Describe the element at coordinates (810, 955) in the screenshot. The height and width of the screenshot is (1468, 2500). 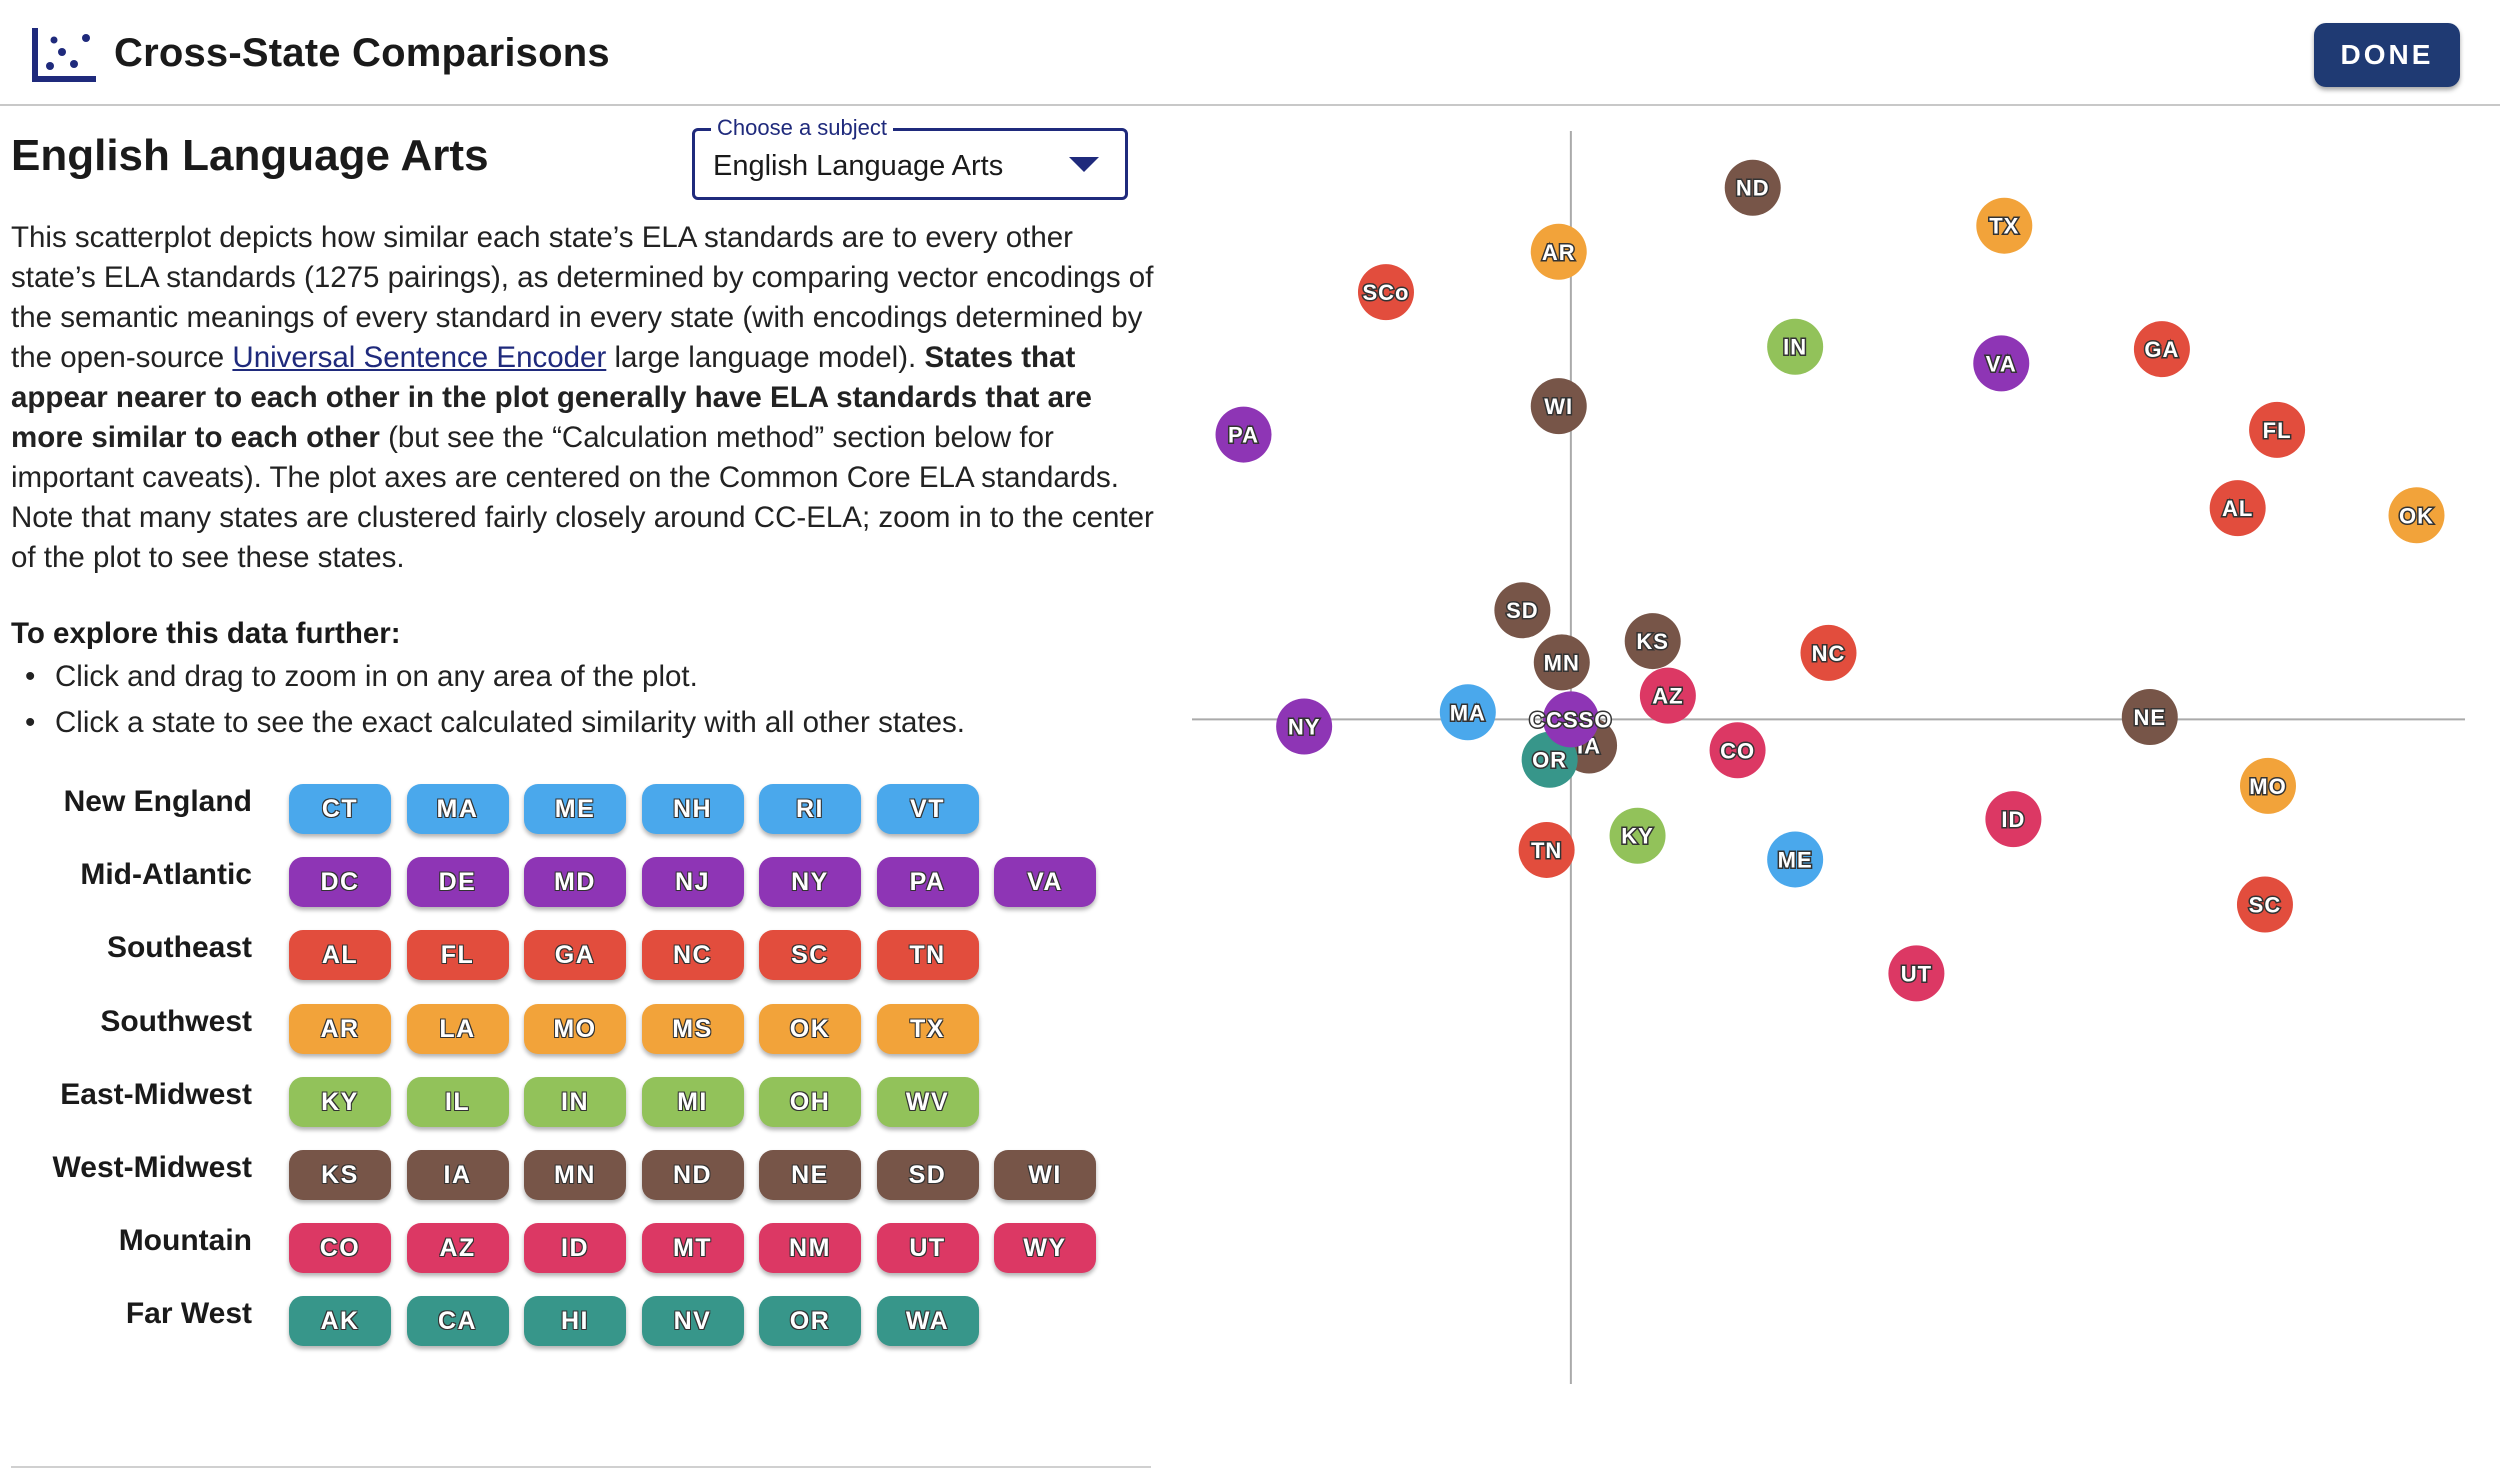
I see `state-chip-sc: SC` at that location.